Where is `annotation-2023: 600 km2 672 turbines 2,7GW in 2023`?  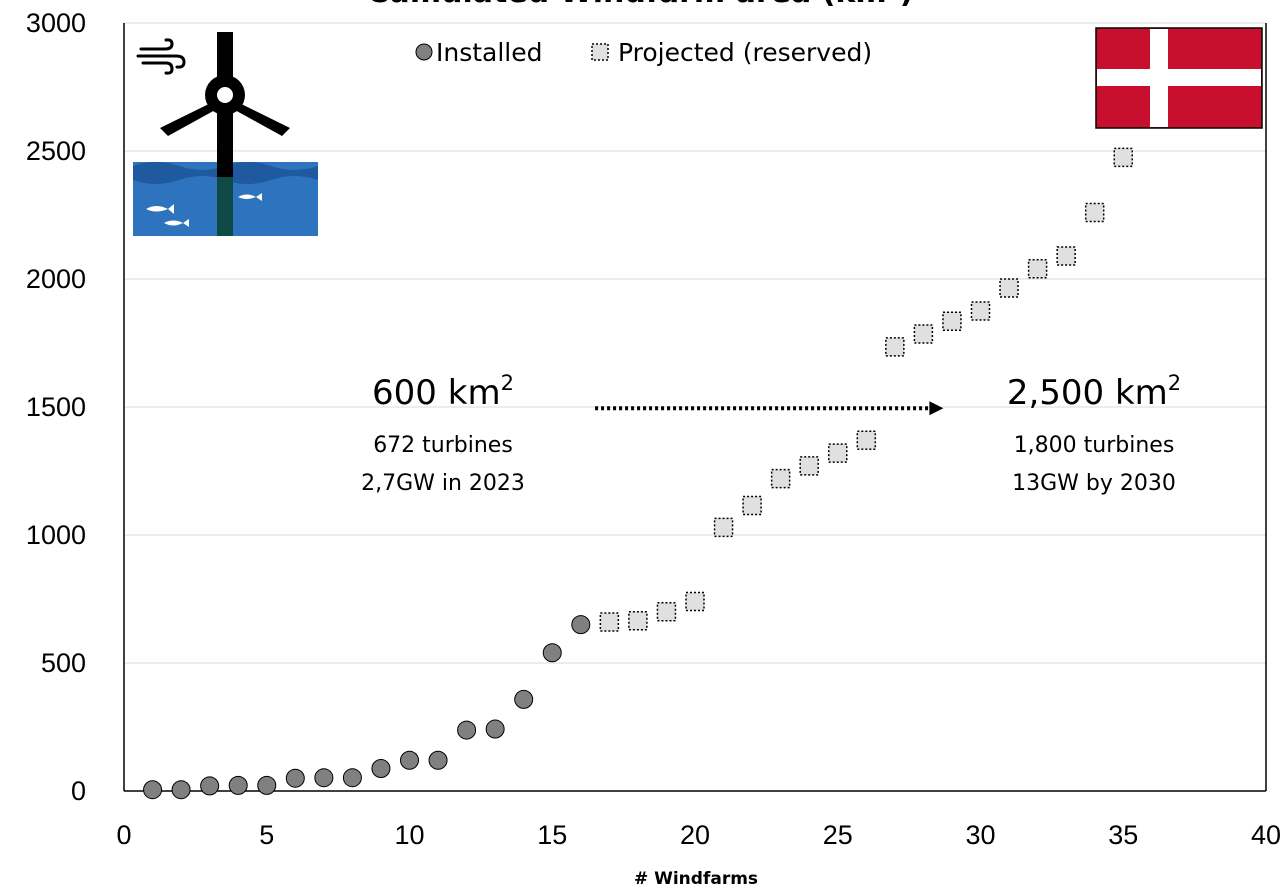
annotation-2023: 600 km2 672 turbines 2,7GW in 2023 is located at coordinates (443, 433).